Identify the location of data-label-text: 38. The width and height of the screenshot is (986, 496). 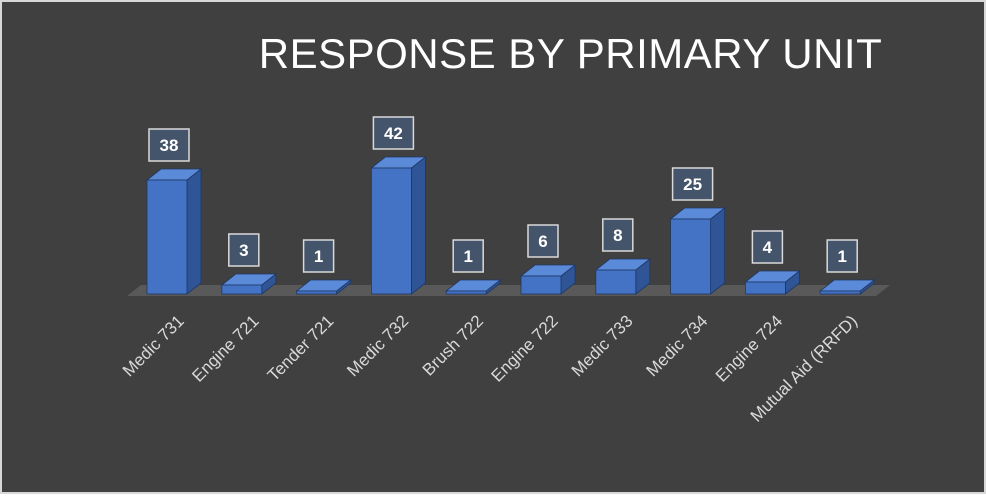
(169, 145).